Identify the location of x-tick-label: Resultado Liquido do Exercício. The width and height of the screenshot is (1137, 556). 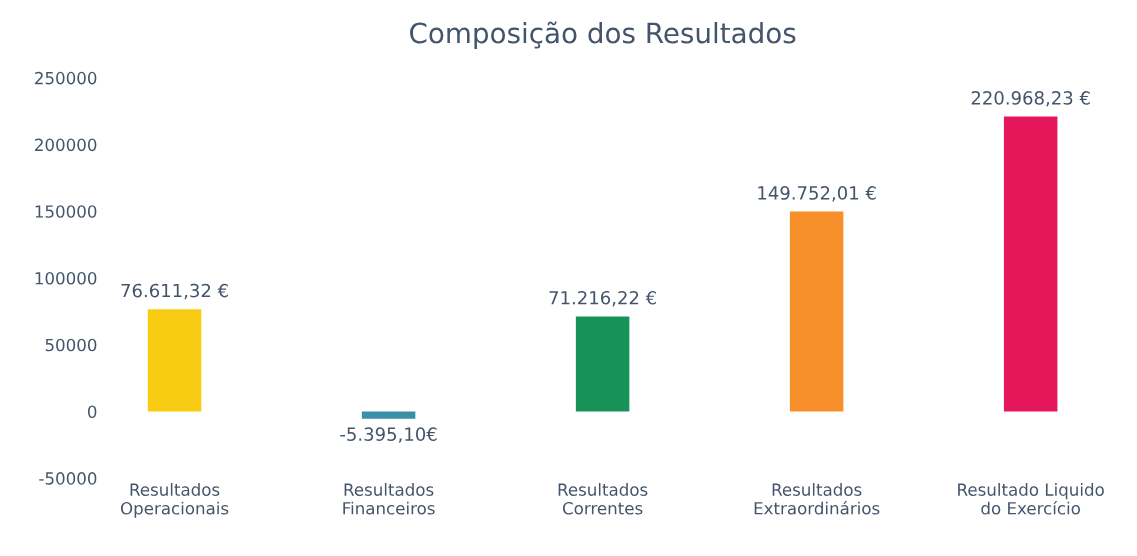
(1031, 499).